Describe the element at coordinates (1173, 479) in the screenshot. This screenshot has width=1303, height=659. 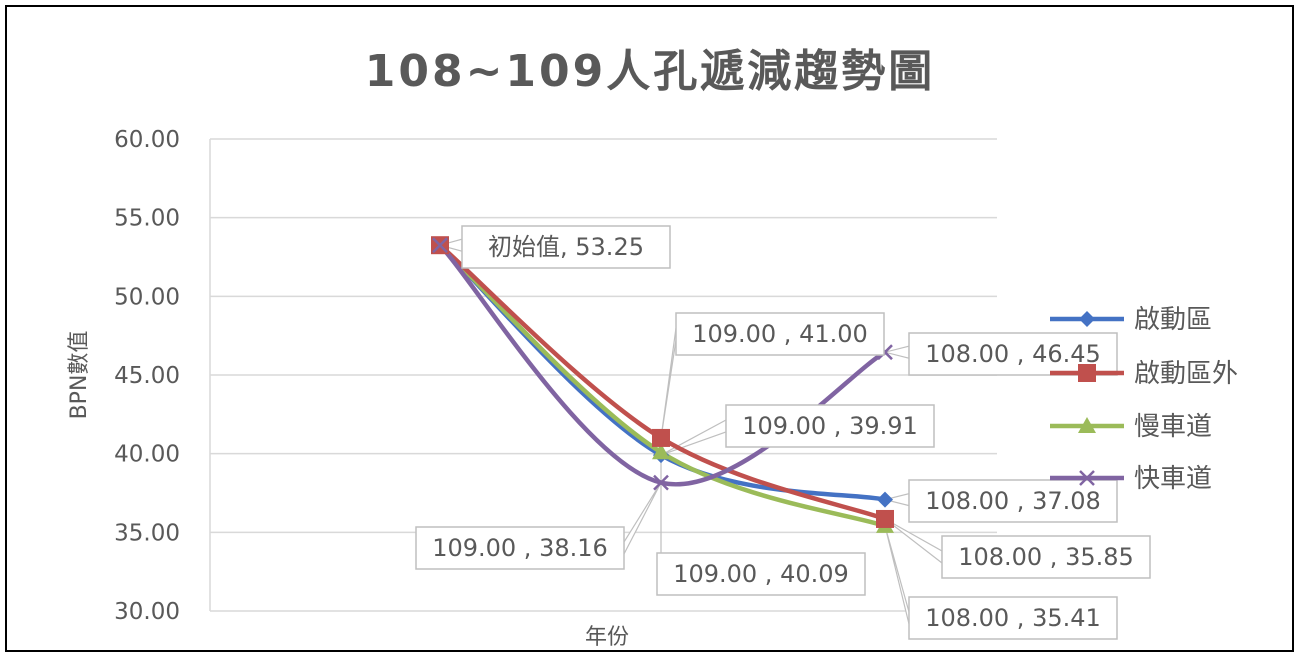
I see `legend-label: 快車道` at that location.